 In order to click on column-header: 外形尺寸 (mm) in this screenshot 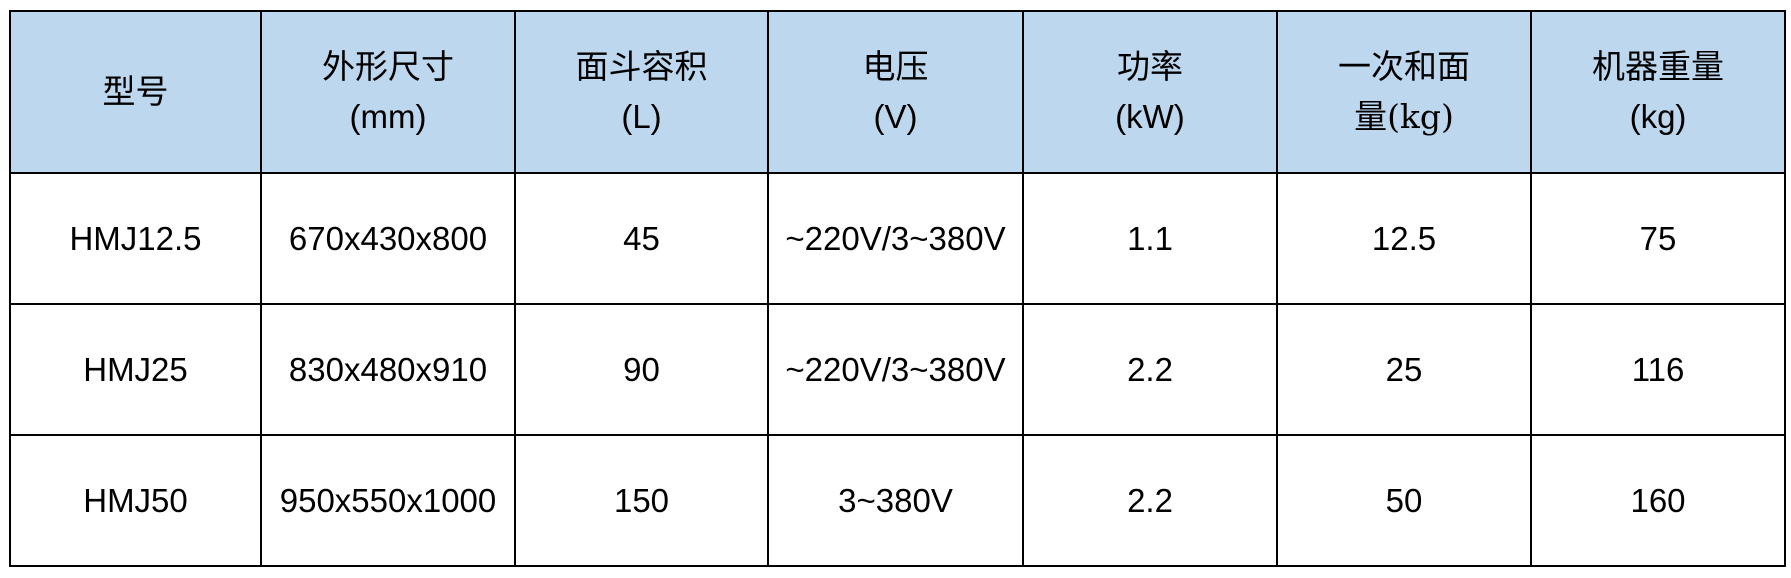, I will do `click(388, 92)`.